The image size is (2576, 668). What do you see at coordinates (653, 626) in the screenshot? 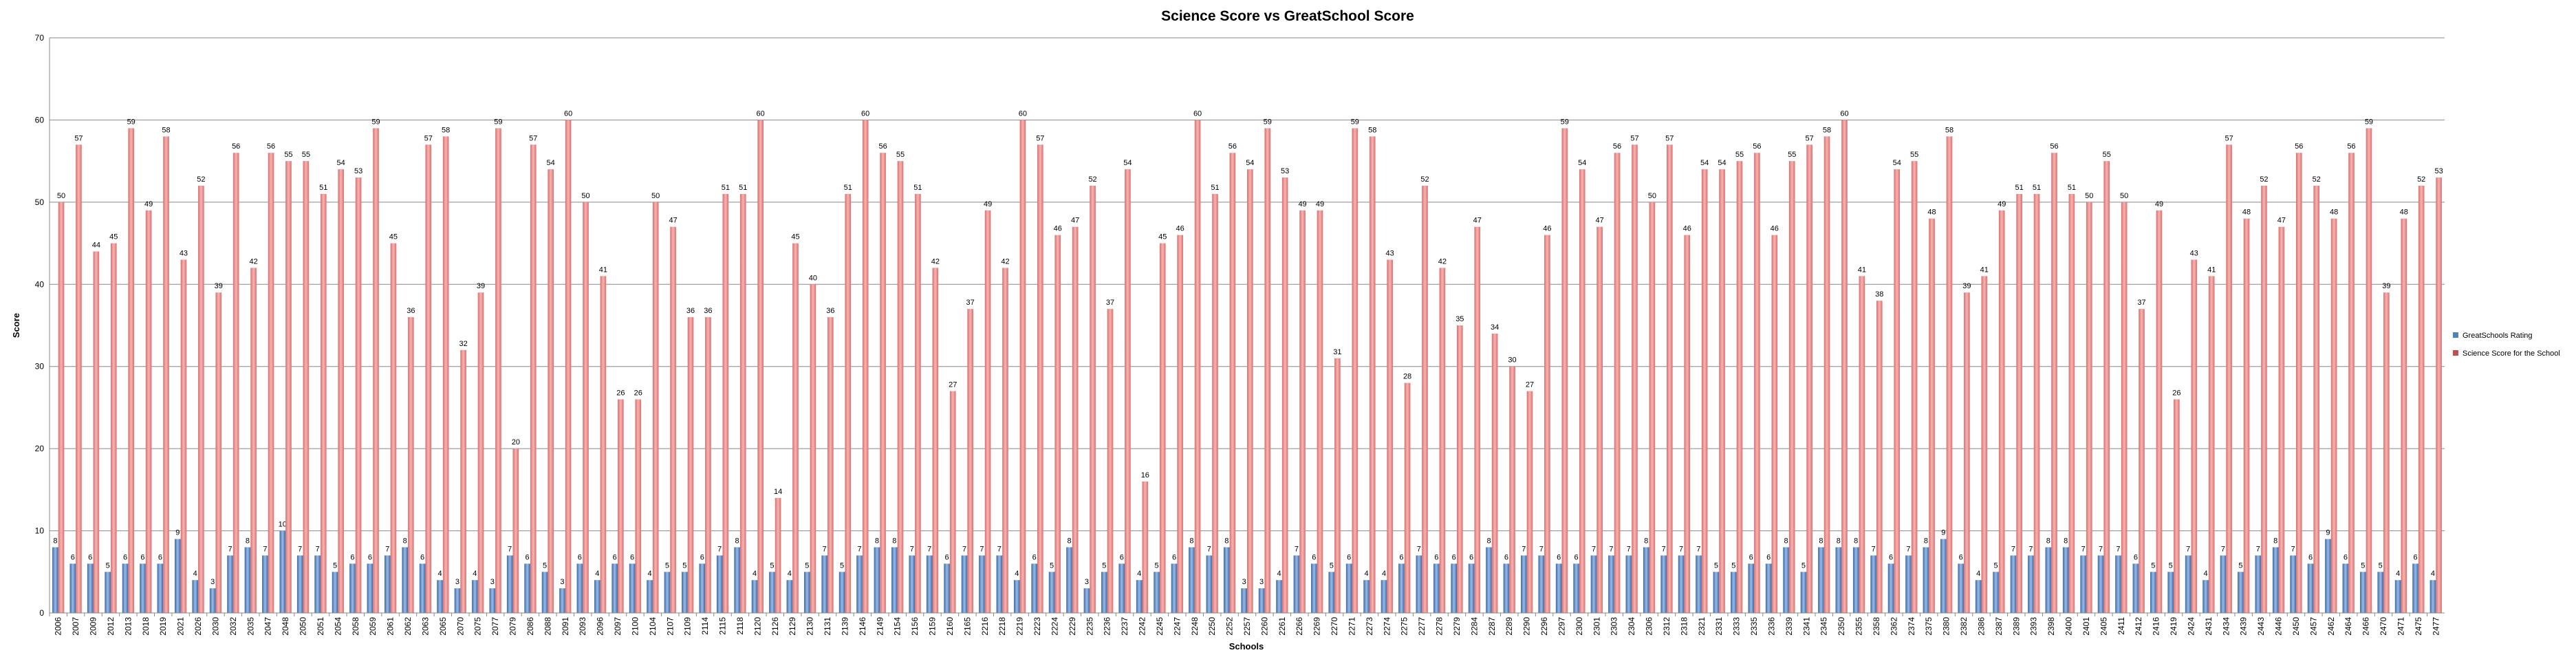
I see `x-tick-label: 2104` at bounding box center [653, 626].